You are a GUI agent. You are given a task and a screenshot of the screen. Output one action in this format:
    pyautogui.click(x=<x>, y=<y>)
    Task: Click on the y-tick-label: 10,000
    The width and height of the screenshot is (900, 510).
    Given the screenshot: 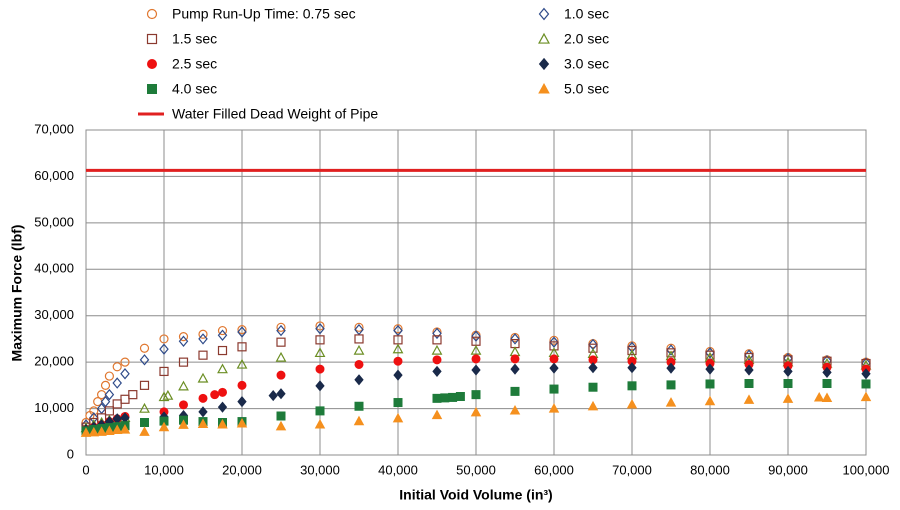 What is the action you would take?
    pyautogui.click(x=54, y=407)
    